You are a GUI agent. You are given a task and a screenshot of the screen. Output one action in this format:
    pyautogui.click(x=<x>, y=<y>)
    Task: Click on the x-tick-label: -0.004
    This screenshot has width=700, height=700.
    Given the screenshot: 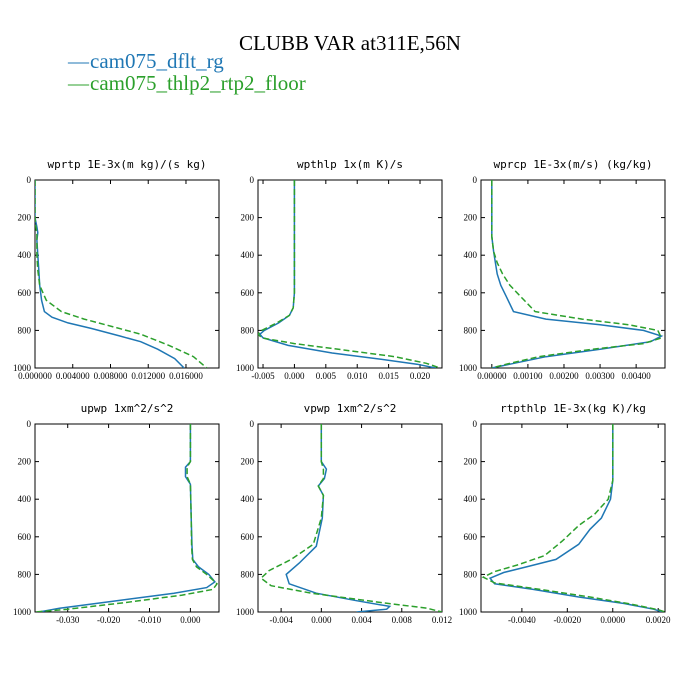 What is the action you would take?
    pyautogui.click(x=282, y=620)
    